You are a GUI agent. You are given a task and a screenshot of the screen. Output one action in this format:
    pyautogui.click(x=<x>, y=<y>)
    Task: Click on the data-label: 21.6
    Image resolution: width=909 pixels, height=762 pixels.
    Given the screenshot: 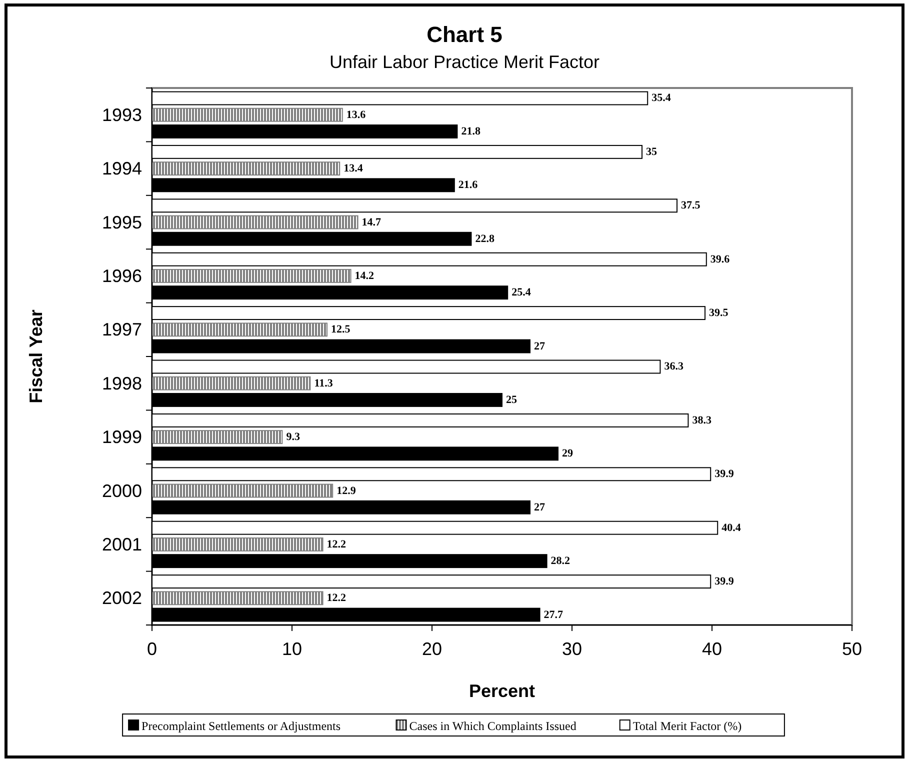 What is the action you would take?
    pyautogui.click(x=468, y=185)
    